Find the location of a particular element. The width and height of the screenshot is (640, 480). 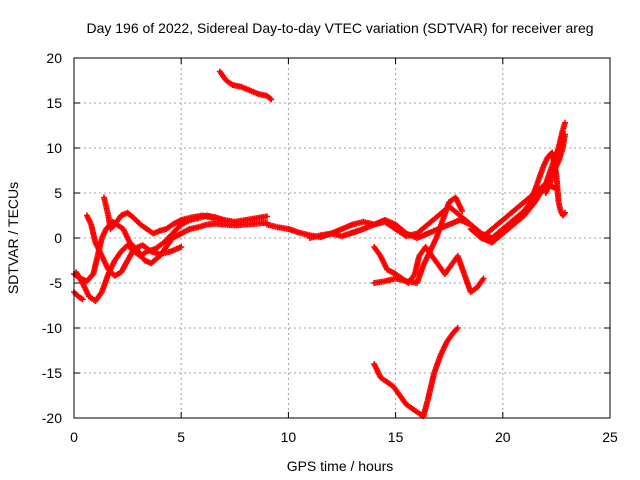

y-tick-label: -5 is located at coordinates (56, 283).